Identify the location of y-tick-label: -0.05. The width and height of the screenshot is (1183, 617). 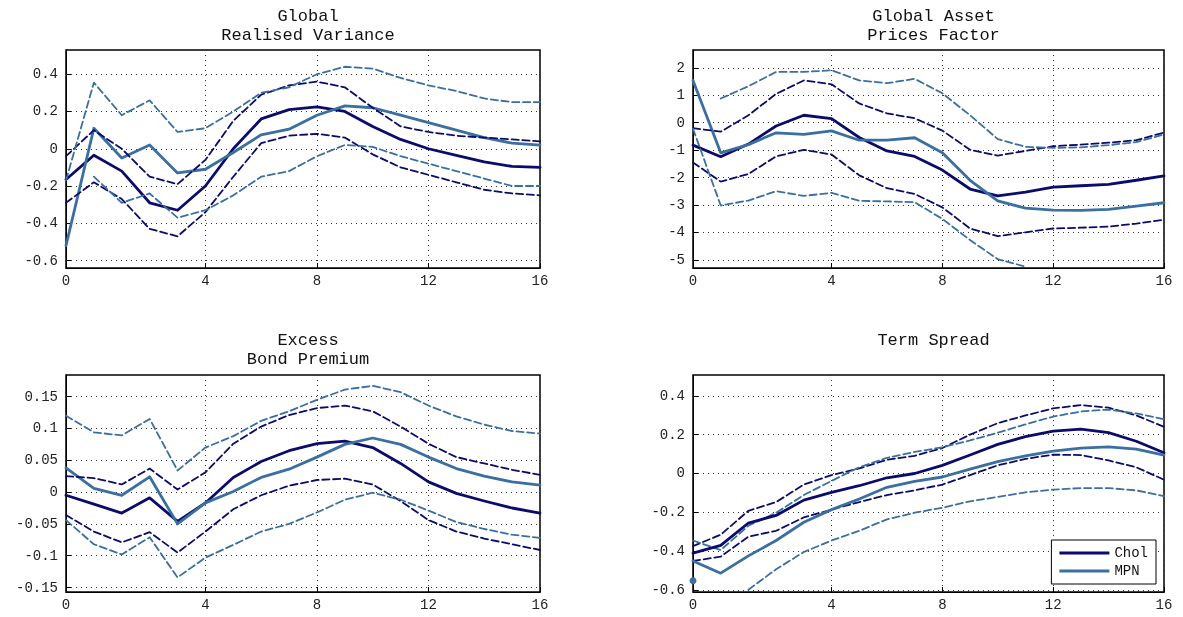
(36, 523).